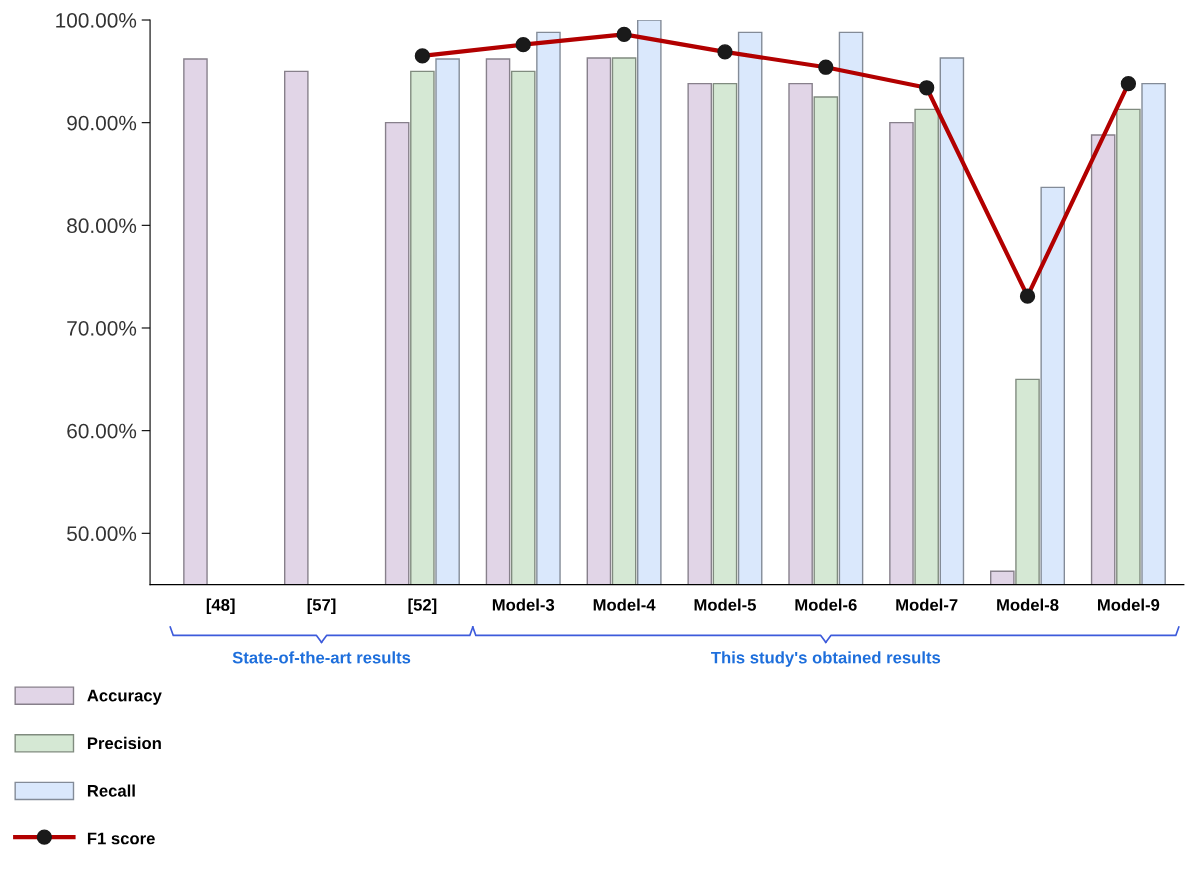  Describe the element at coordinates (102, 534) in the screenshot. I see `y-tick-label: 50.00%` at that location.